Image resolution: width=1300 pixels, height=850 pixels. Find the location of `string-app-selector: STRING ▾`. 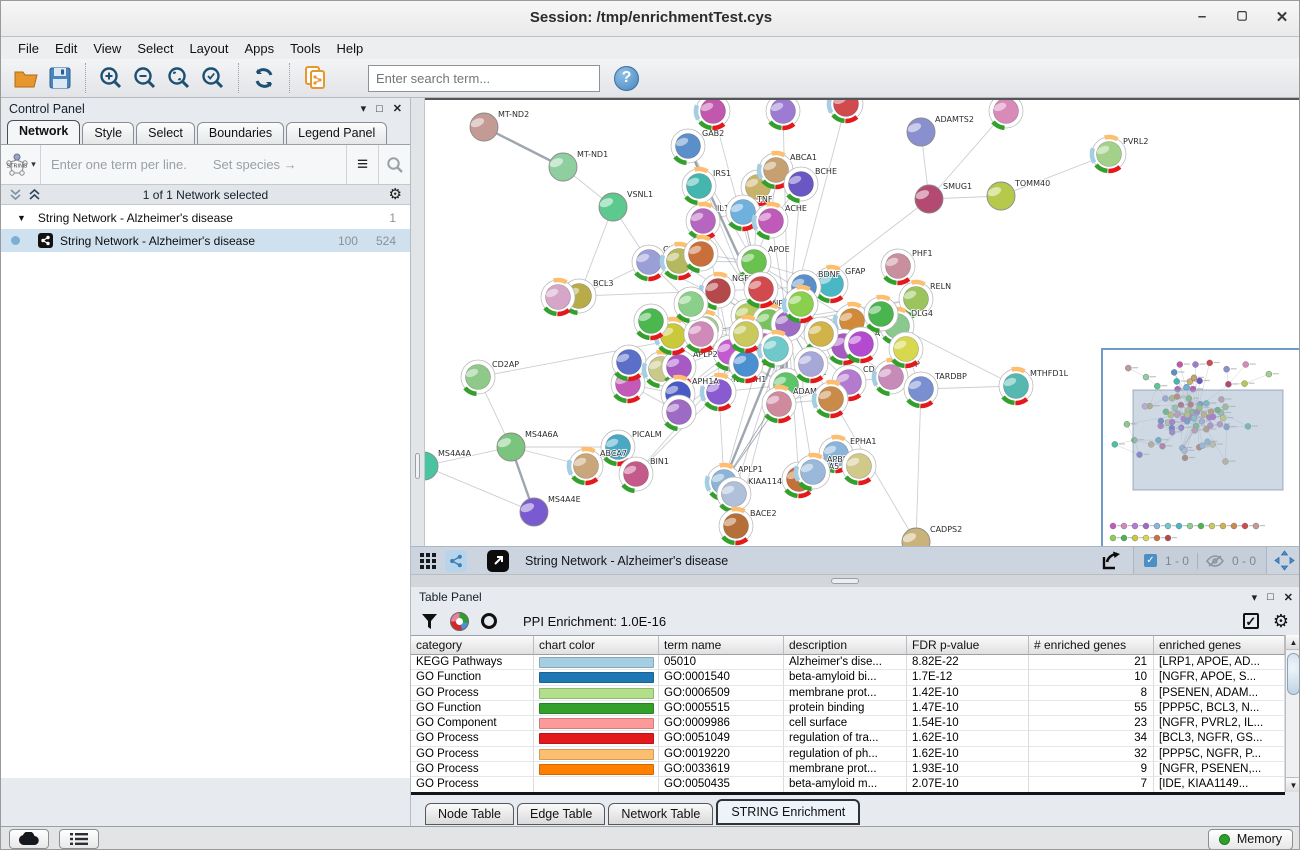

string-app-selector: STRING ▾ is located at coordinates (21, 164).